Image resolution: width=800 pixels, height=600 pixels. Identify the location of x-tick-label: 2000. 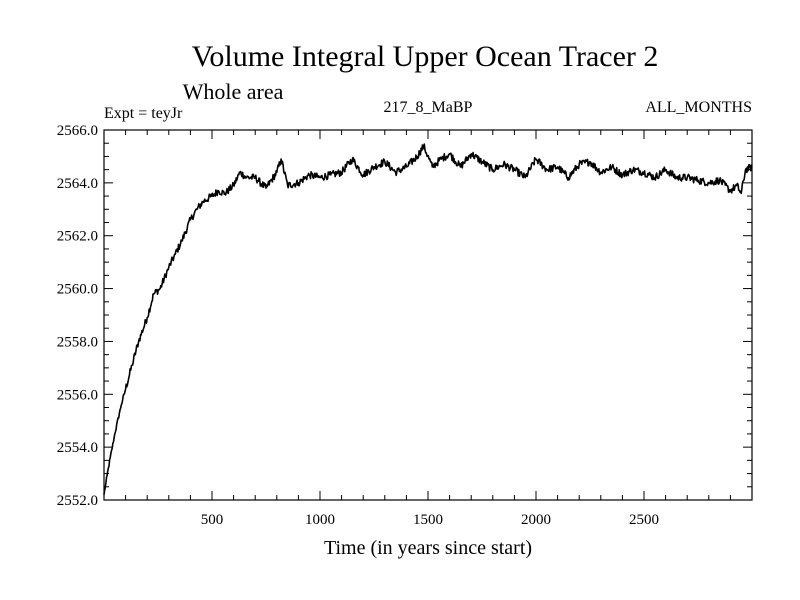
(536, 520).